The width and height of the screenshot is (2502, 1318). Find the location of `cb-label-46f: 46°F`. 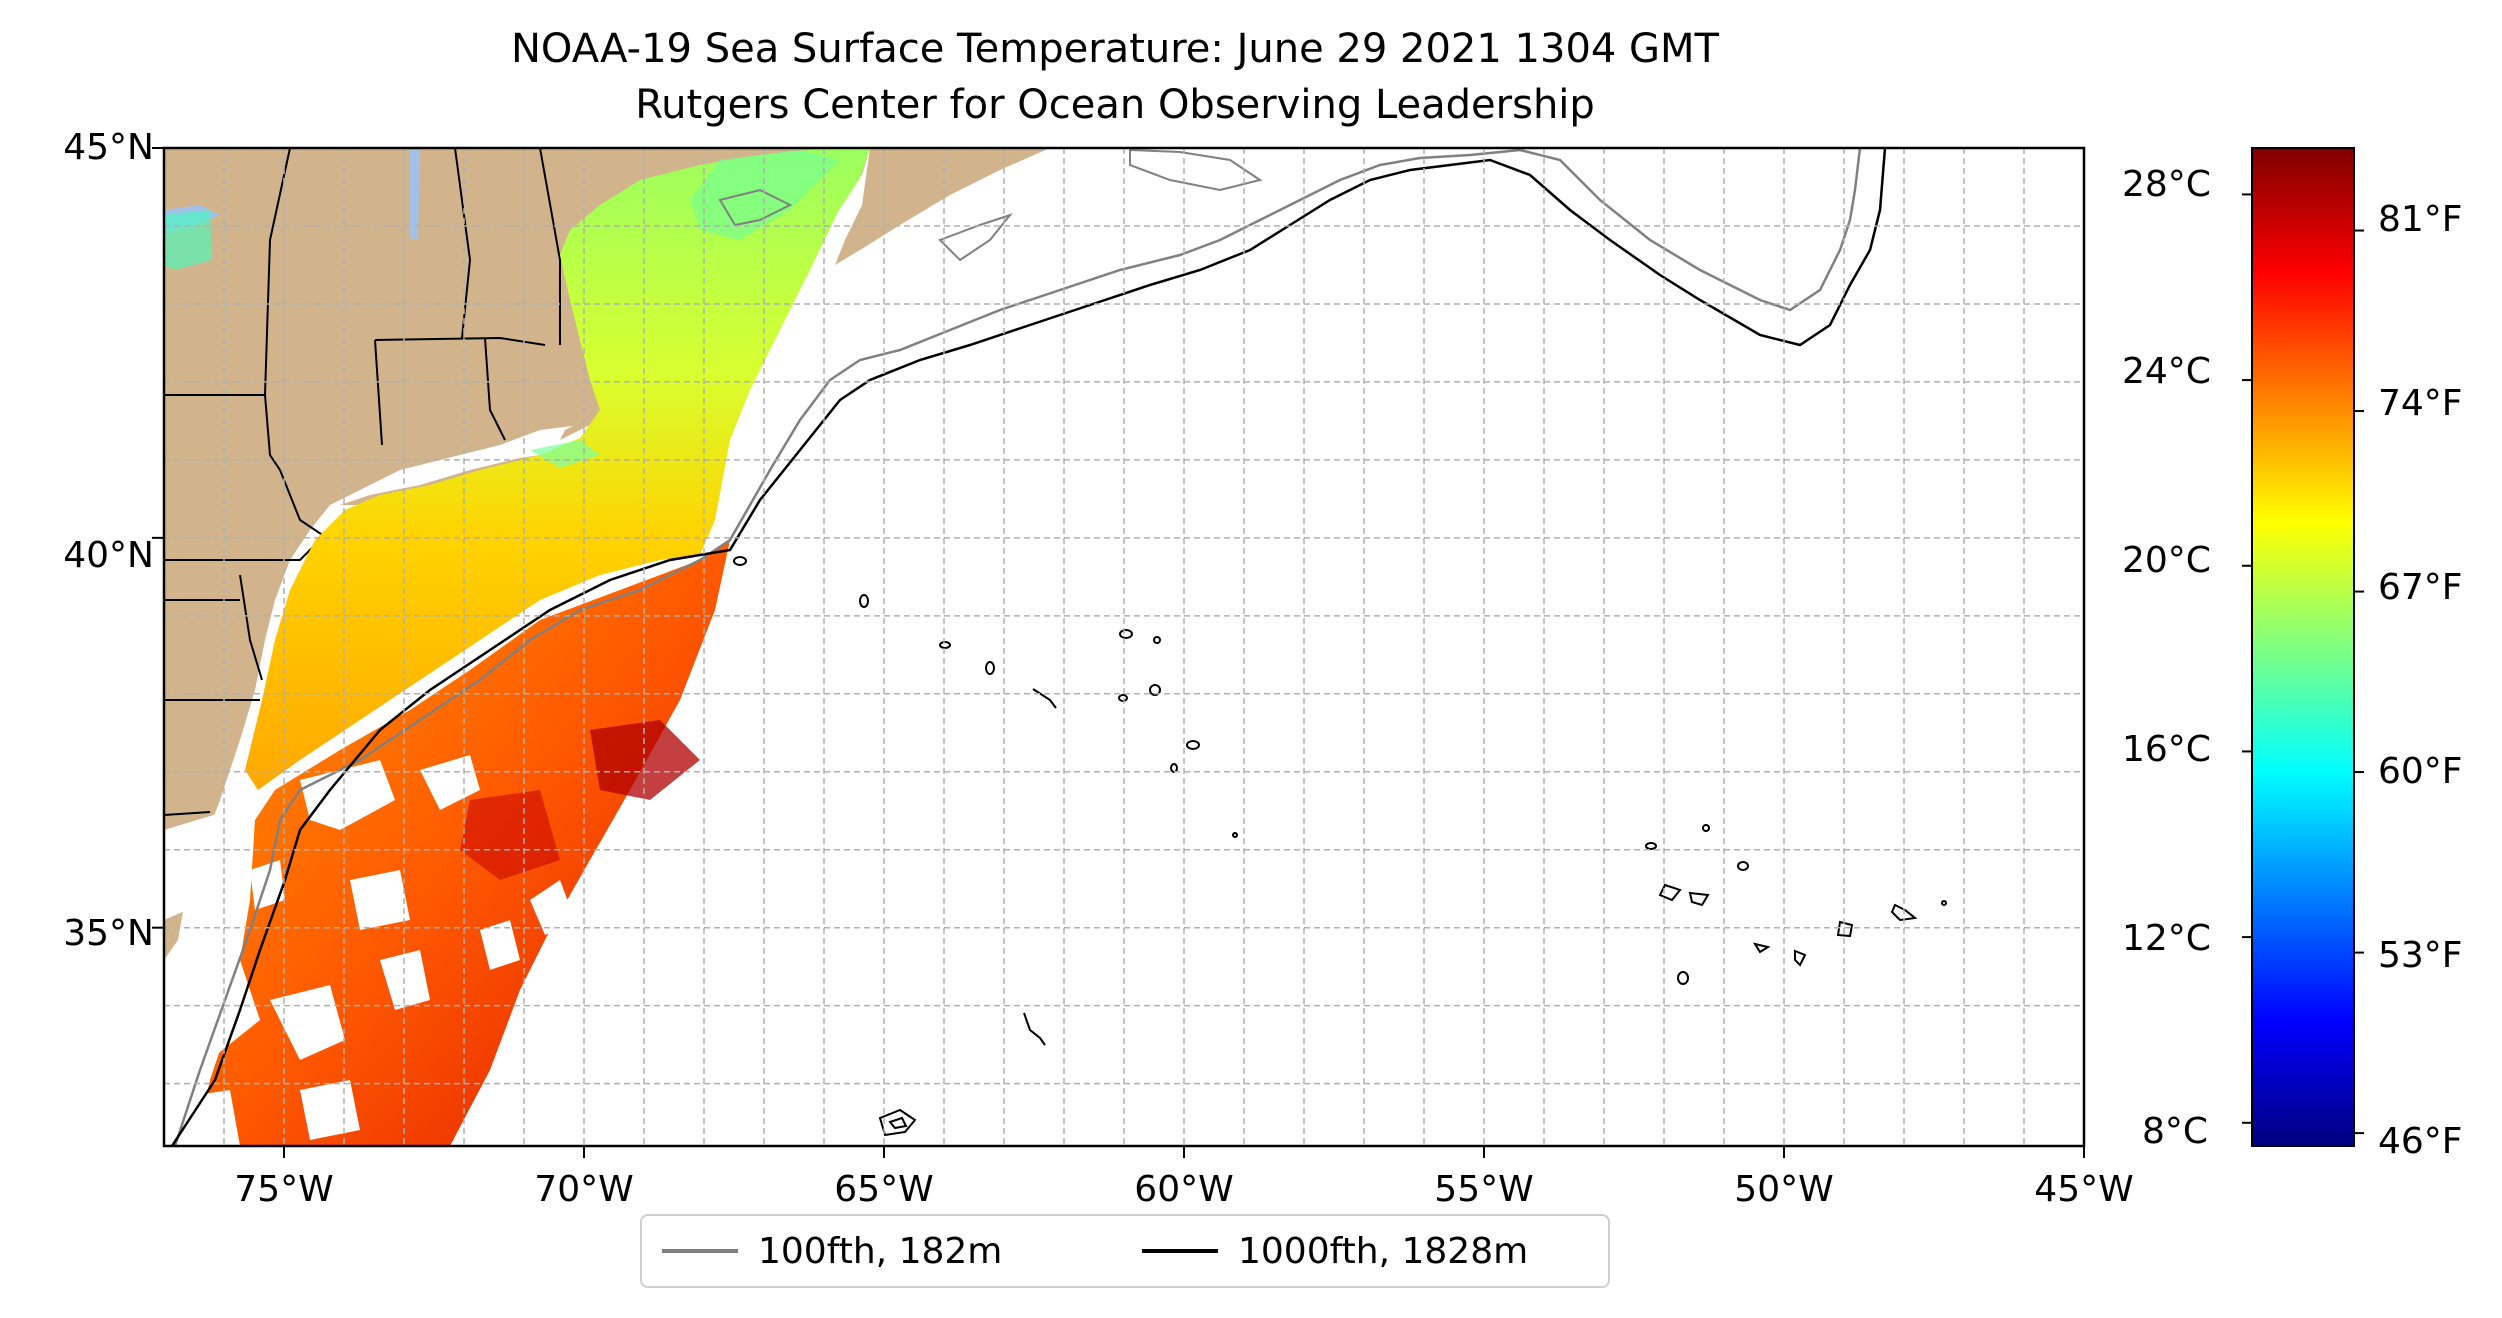

cb-label-46f: 46°F is located at coordinates (2420, 1141).